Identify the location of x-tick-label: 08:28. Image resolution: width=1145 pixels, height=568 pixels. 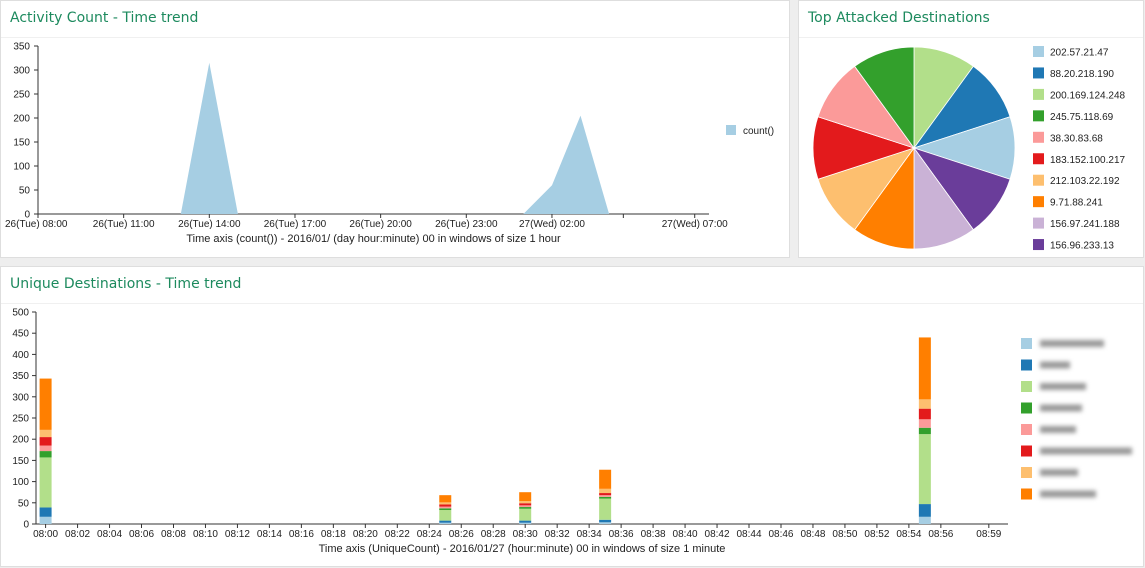
(493, 534).